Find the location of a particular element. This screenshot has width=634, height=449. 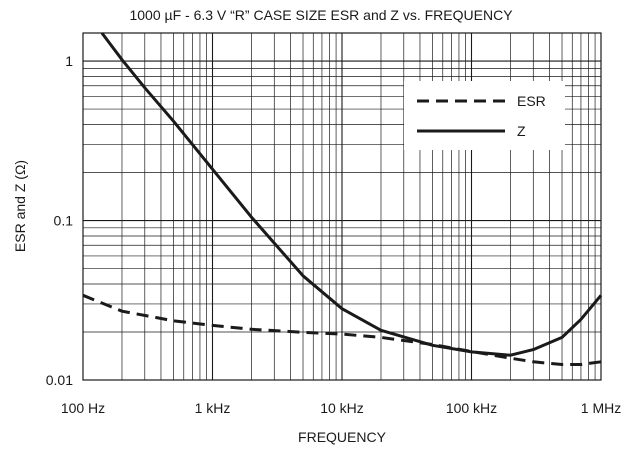

x-tick-label: 1 kHz is located at coordinates (213, 408).